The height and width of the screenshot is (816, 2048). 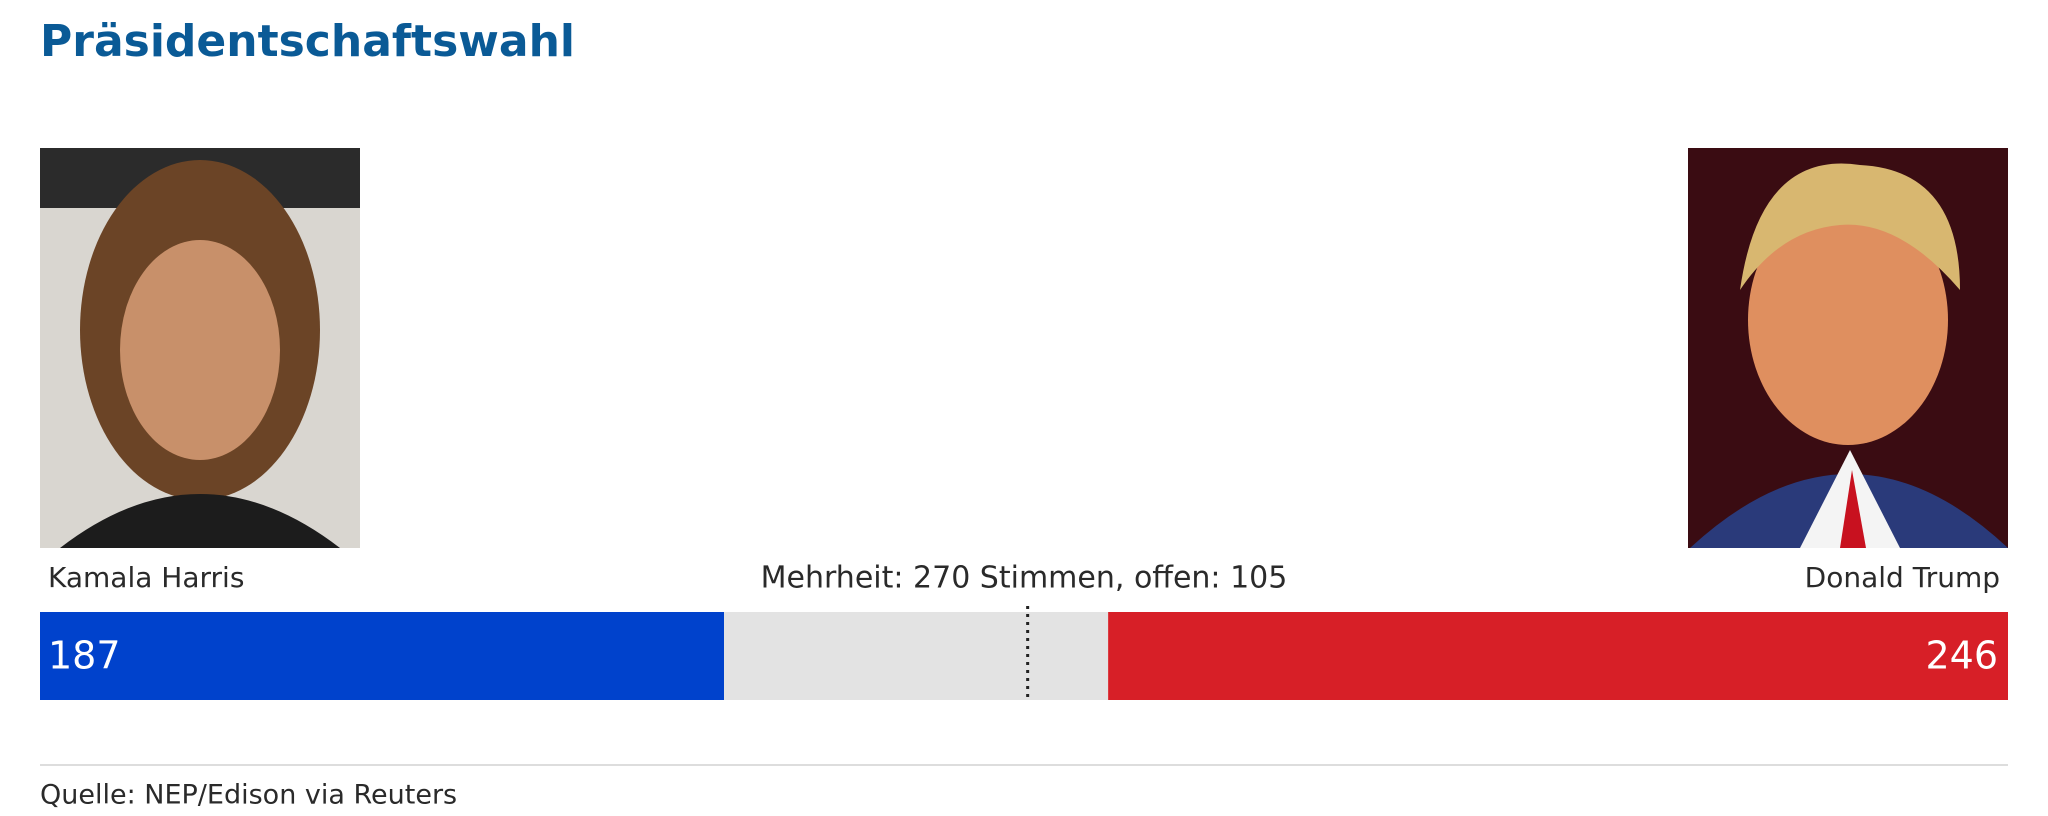 What do you see at coordinates (1848, 348) in the screenshot?
I see `photo-trump` at bounding box center [1848, 348].